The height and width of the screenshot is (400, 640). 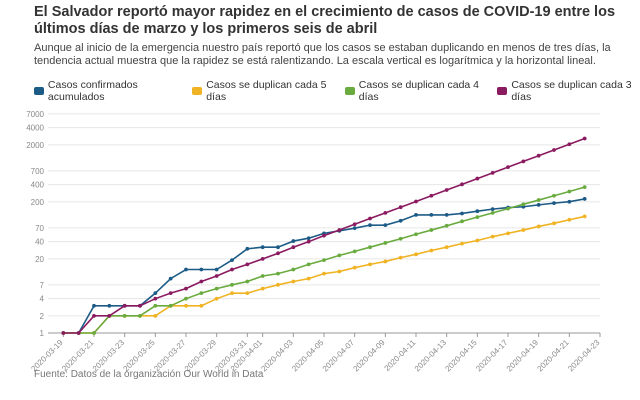 I want to click on legend-item: Casos se duplican cada 5 días, so click(x=263, y=91).